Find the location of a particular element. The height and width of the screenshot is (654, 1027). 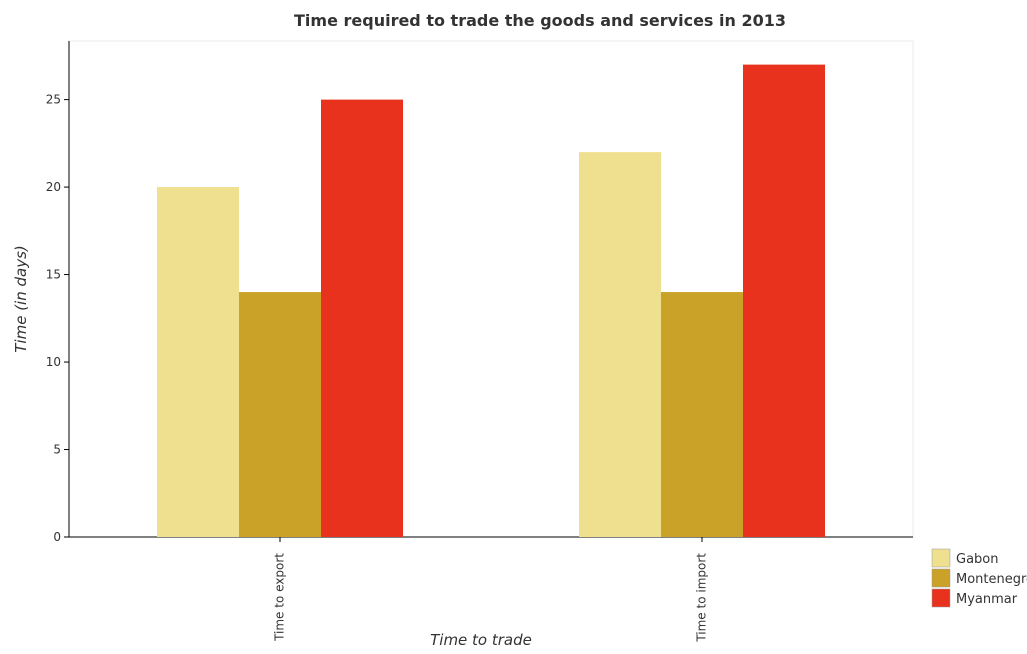

y-tick-label: 25 is located at coordinates (53, 100).